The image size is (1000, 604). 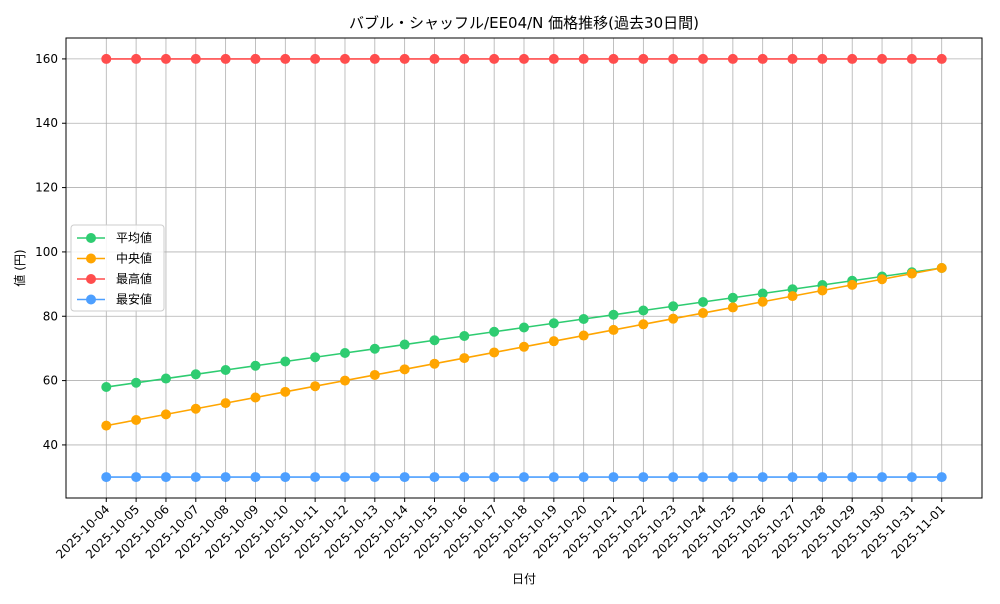 I want to click on chart-title: バブル・シャッフル/EE04/N 価格推移(過去30日間), so click(x=524, y=23).